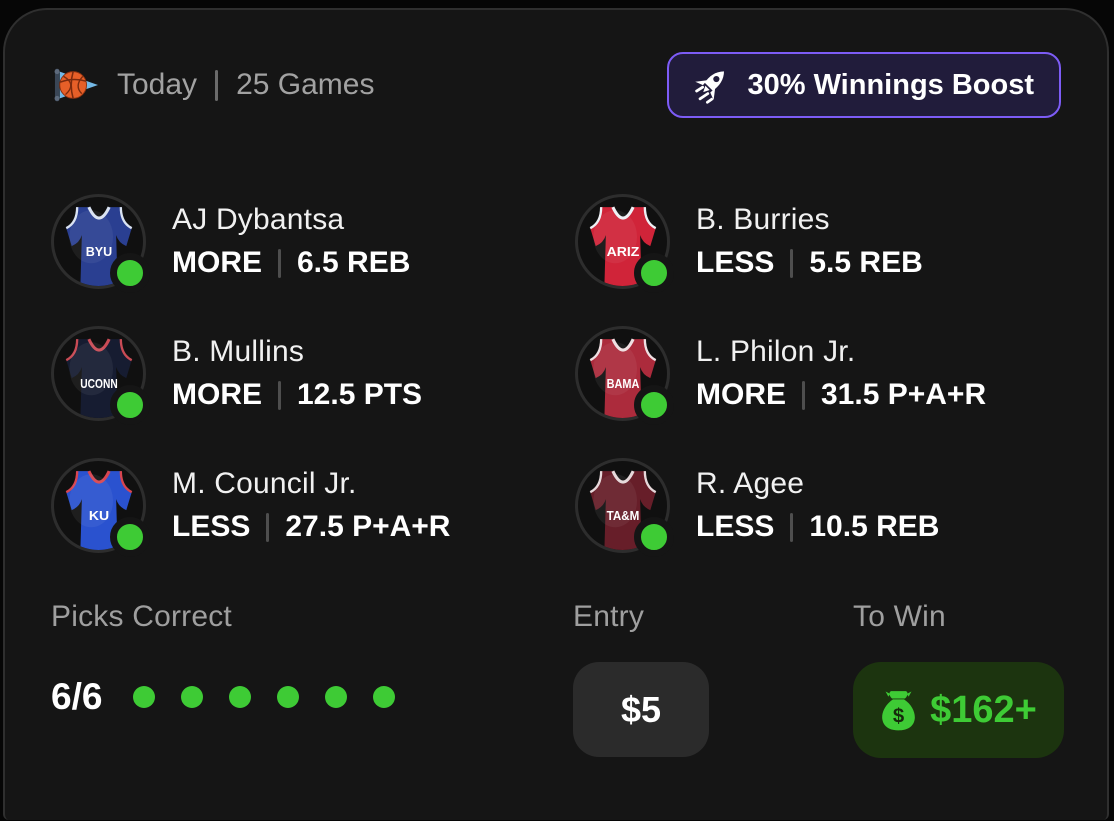 This screenshot has height=821, width=1114. What do you see at coordinates (750, 483) in the screenshot?
I see `player-name: R. Agee` at bounding box center [750, 483].